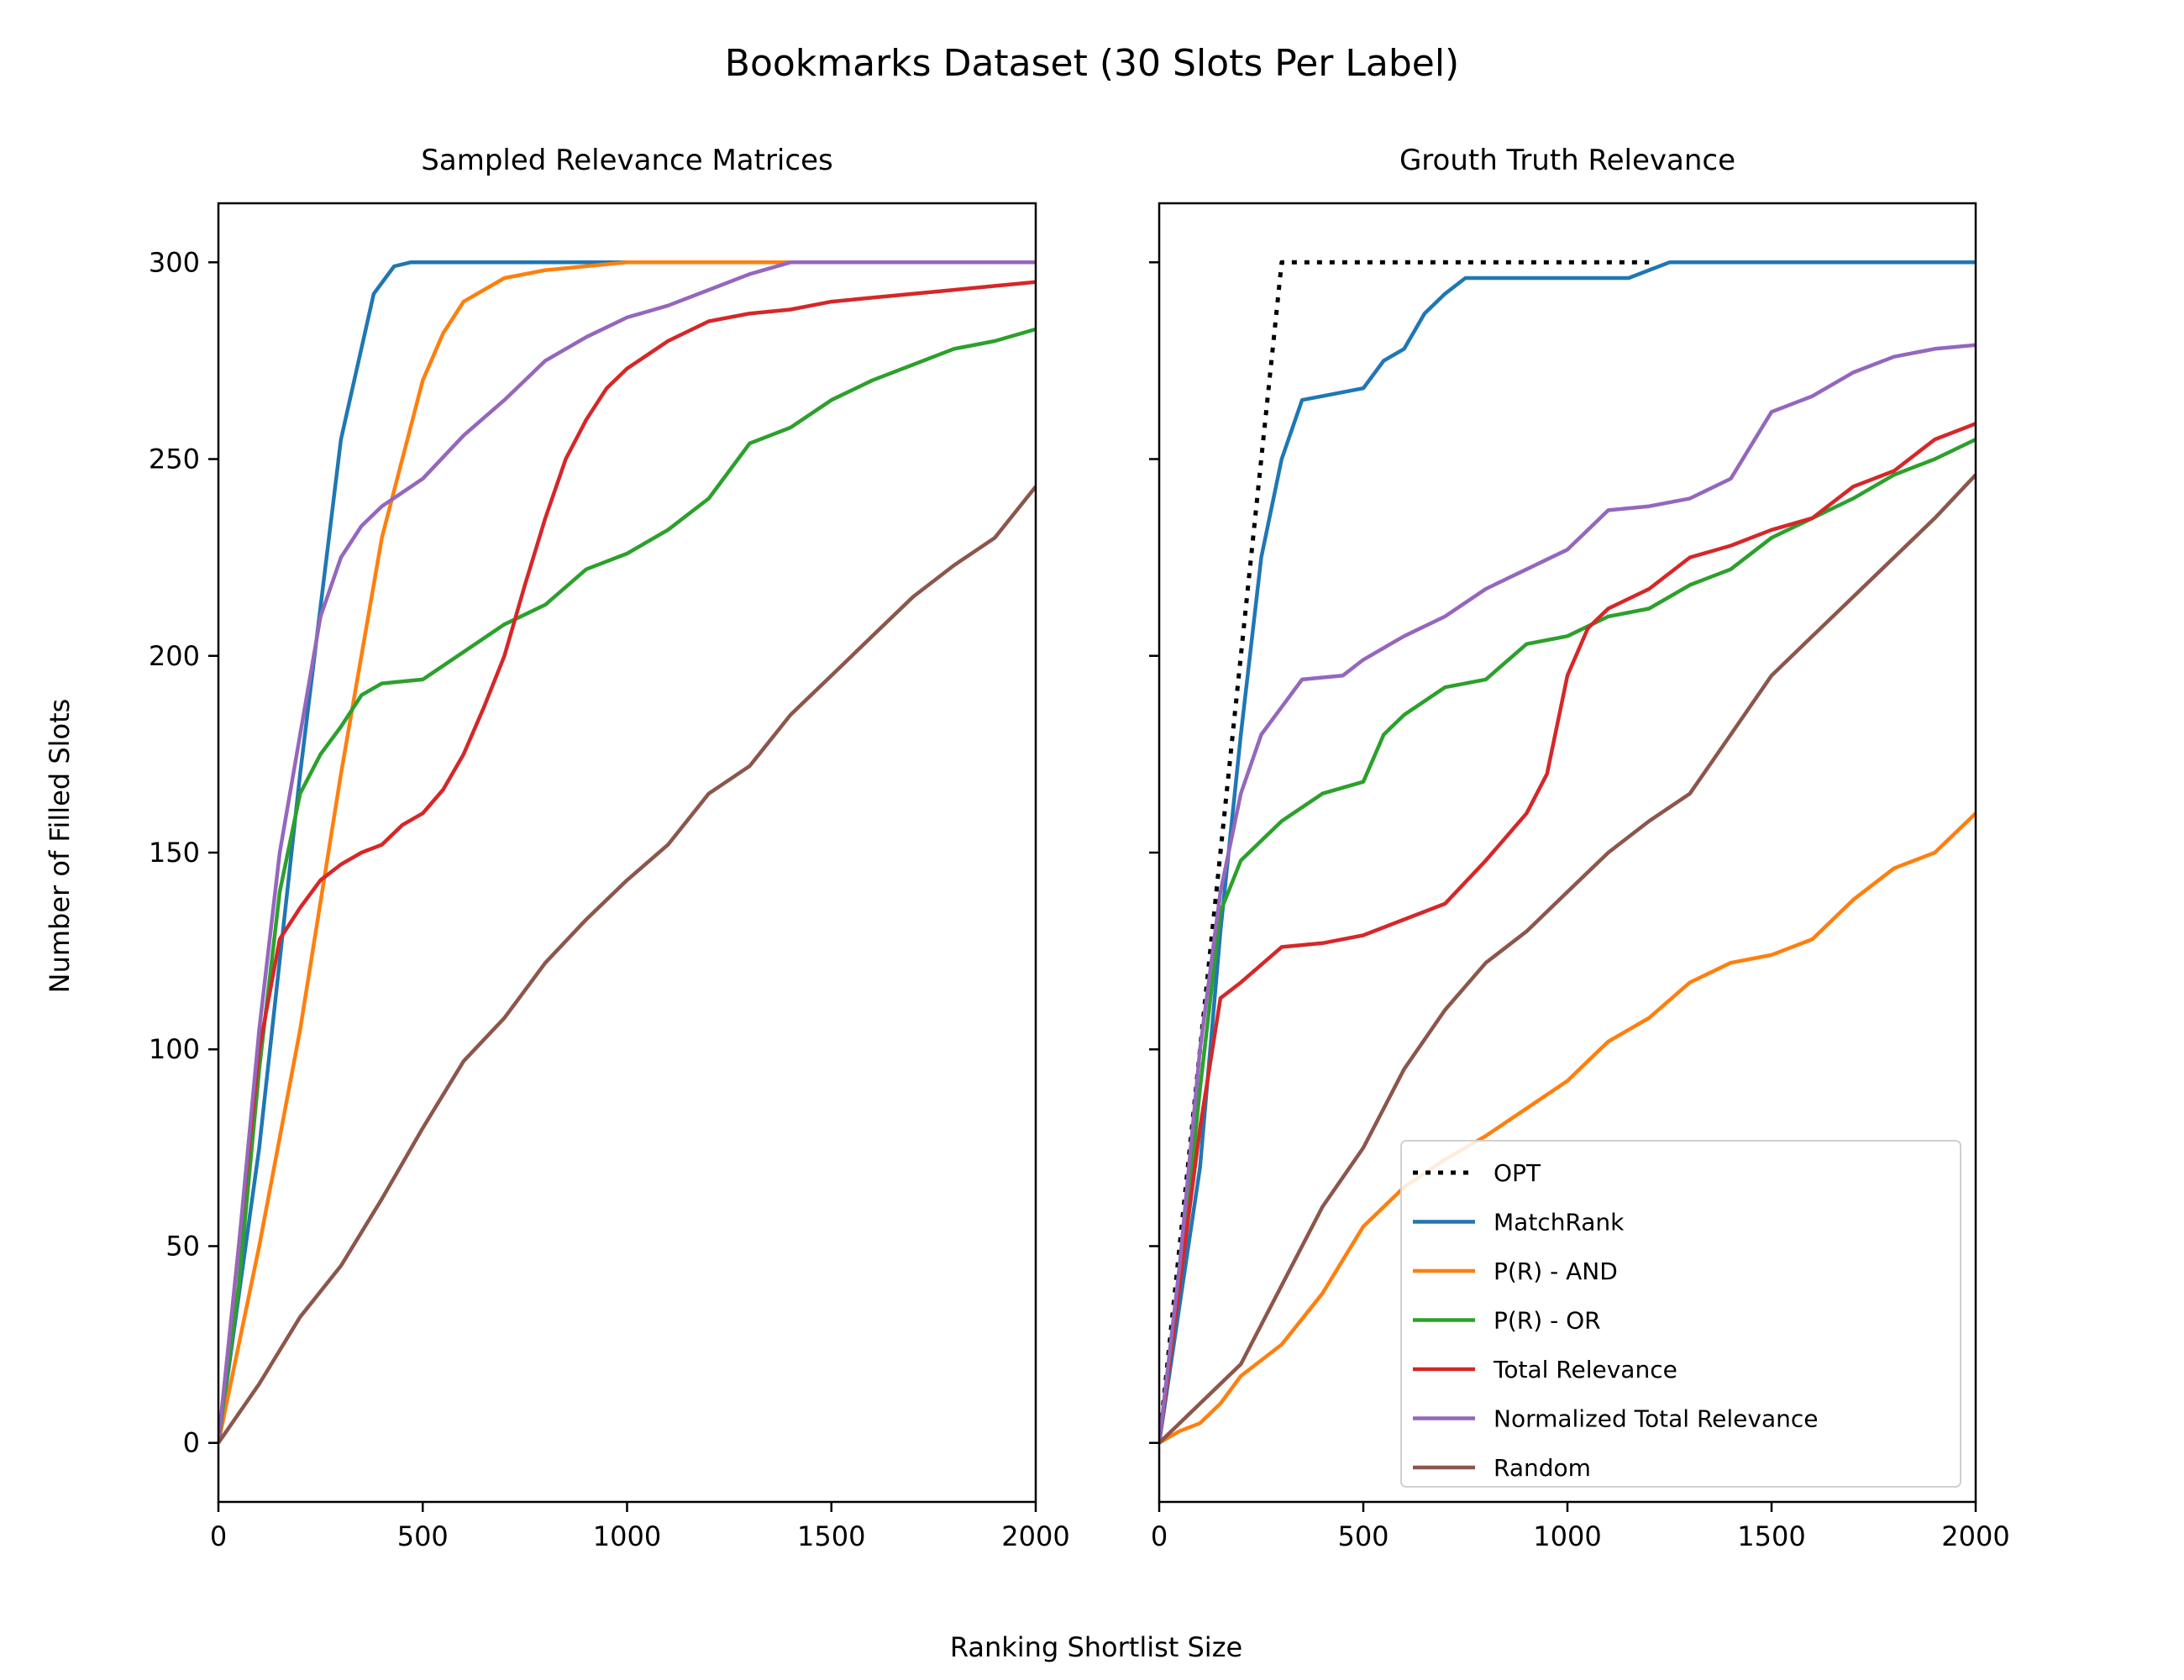 Image resolution: width=2184 pixels, height=1680 pixels. Describe the element at coordinates (1559, 1222) in the screenshot. I see `legend-label-matchrank: MatchRank` at that location.